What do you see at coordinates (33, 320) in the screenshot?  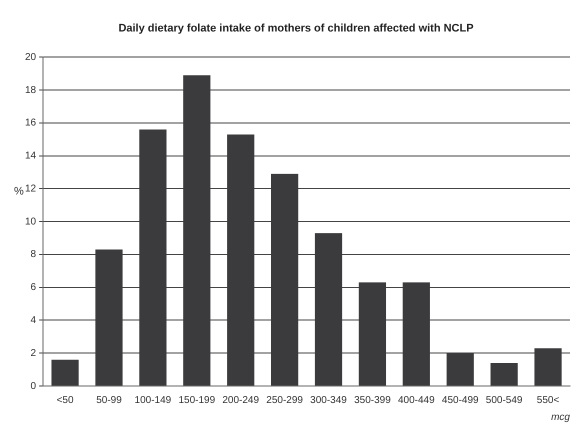 I see `y-tick-label: 4` at bounding box center [33, 320].